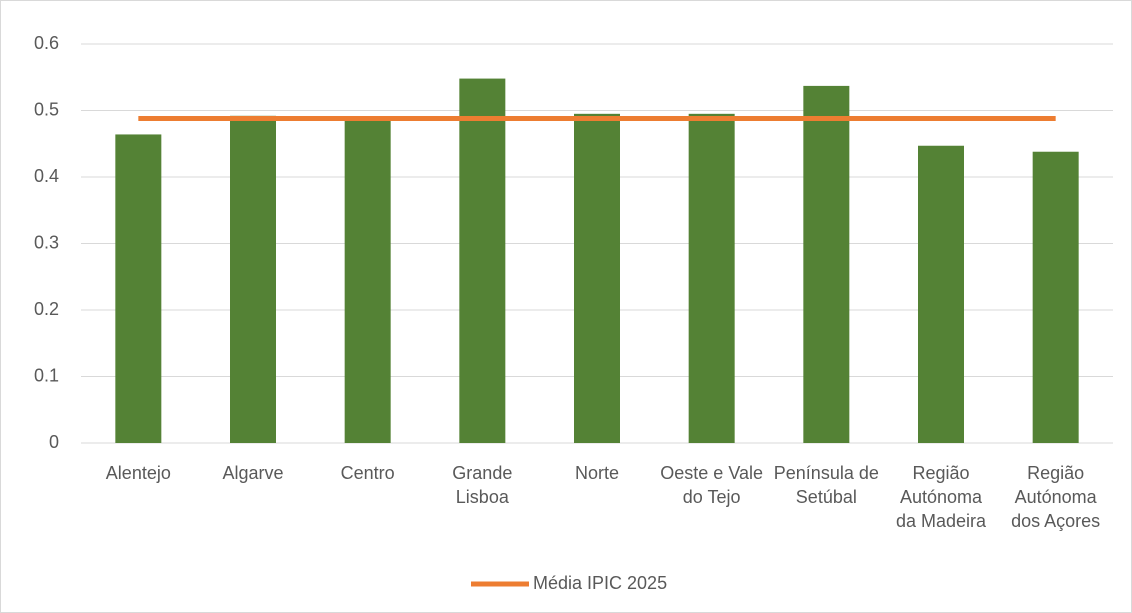  Describe the element at coordinates (941, 497) in the screenshot. I see `x-tick-label: Região Autónoma da Madeira` at that location.